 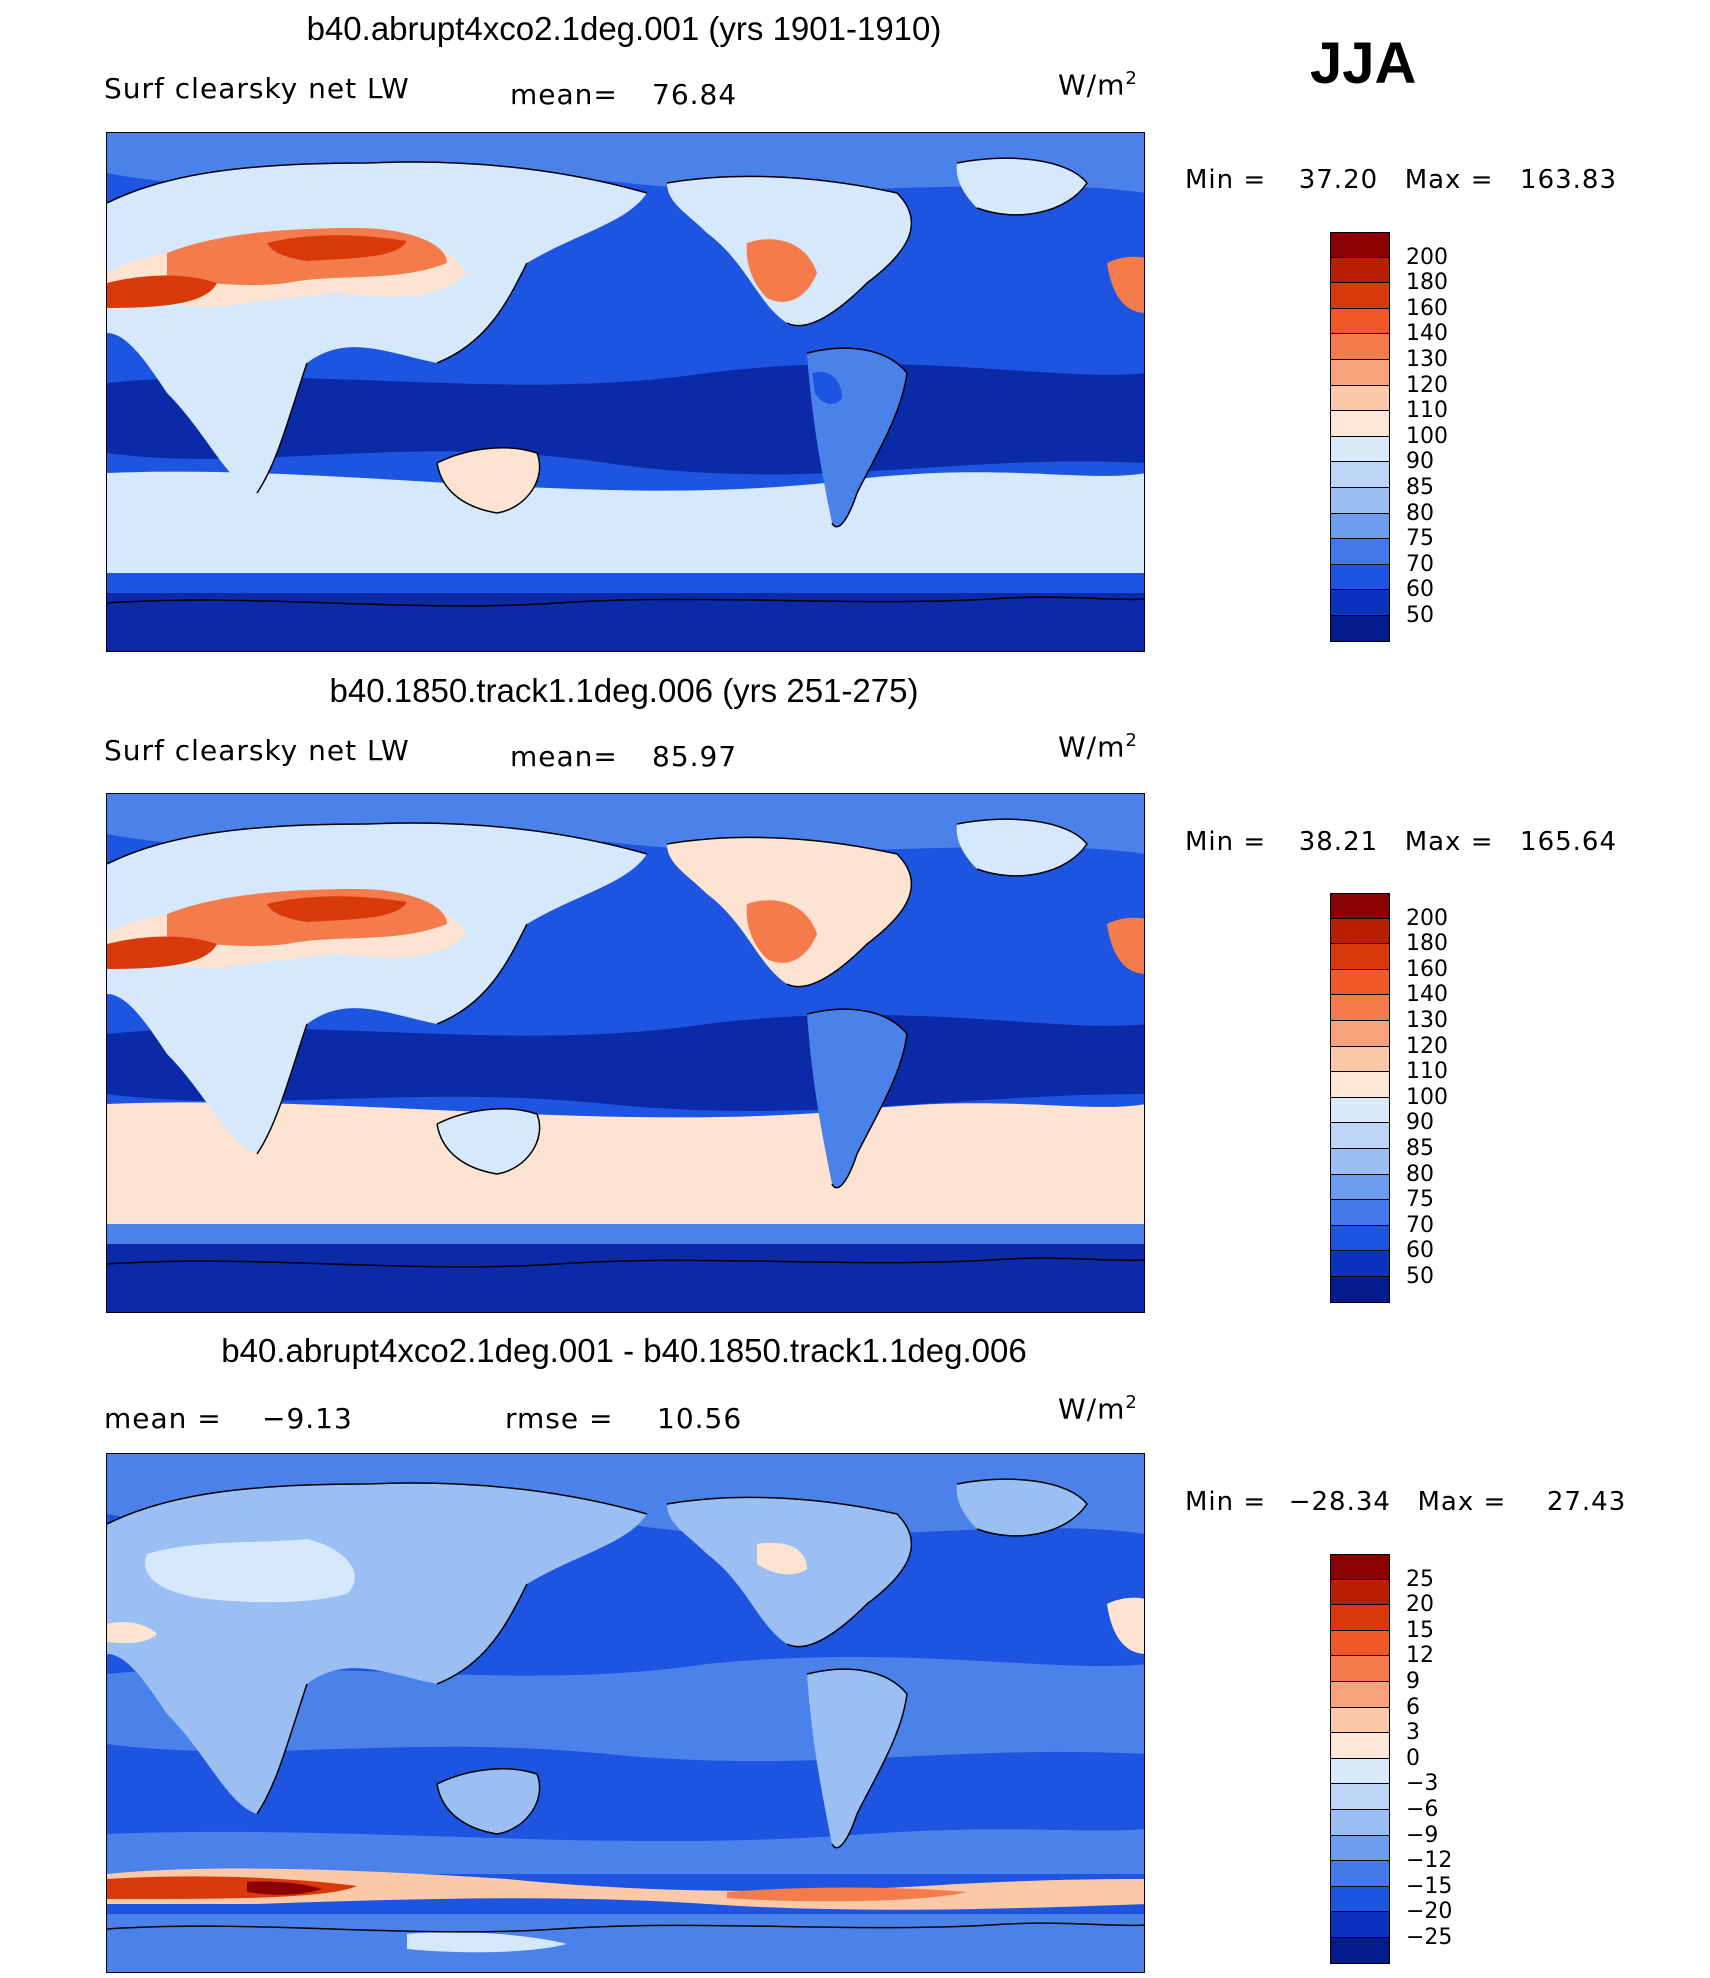 What do you see at coordinates (307, 1418) in the screenshot?
I see `panel-3-mean-value: −9.13` at bounding box center [307, 1418].